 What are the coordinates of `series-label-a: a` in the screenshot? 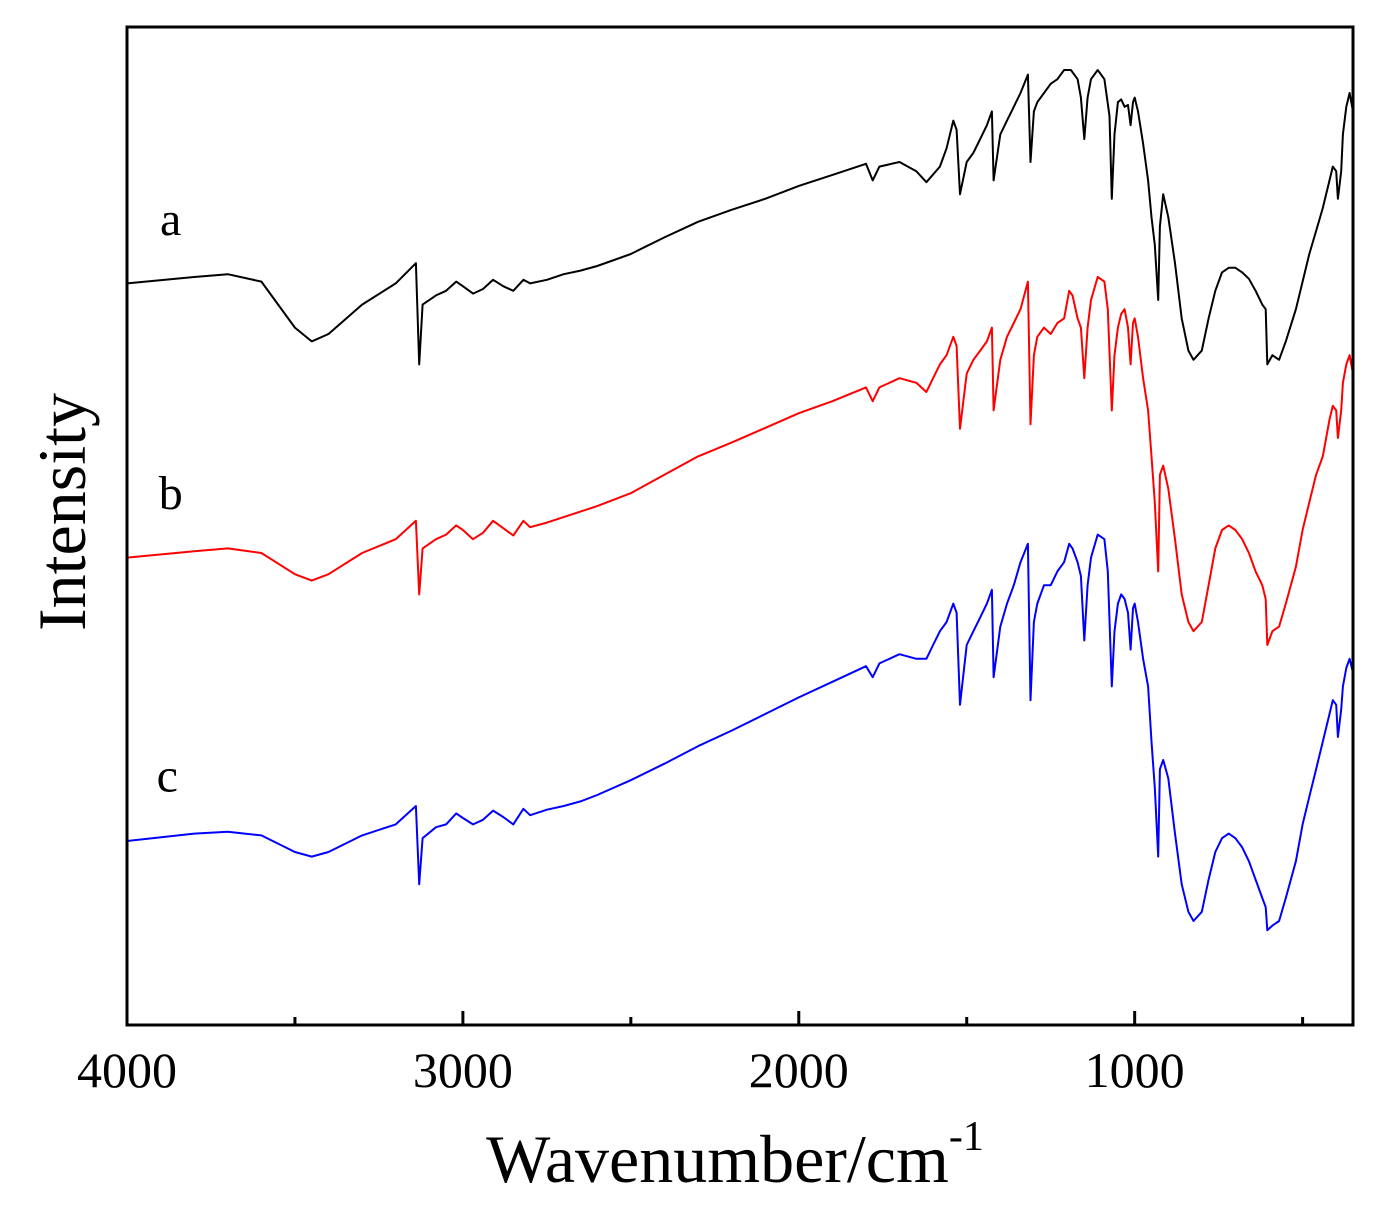 It's located at (170, 219).